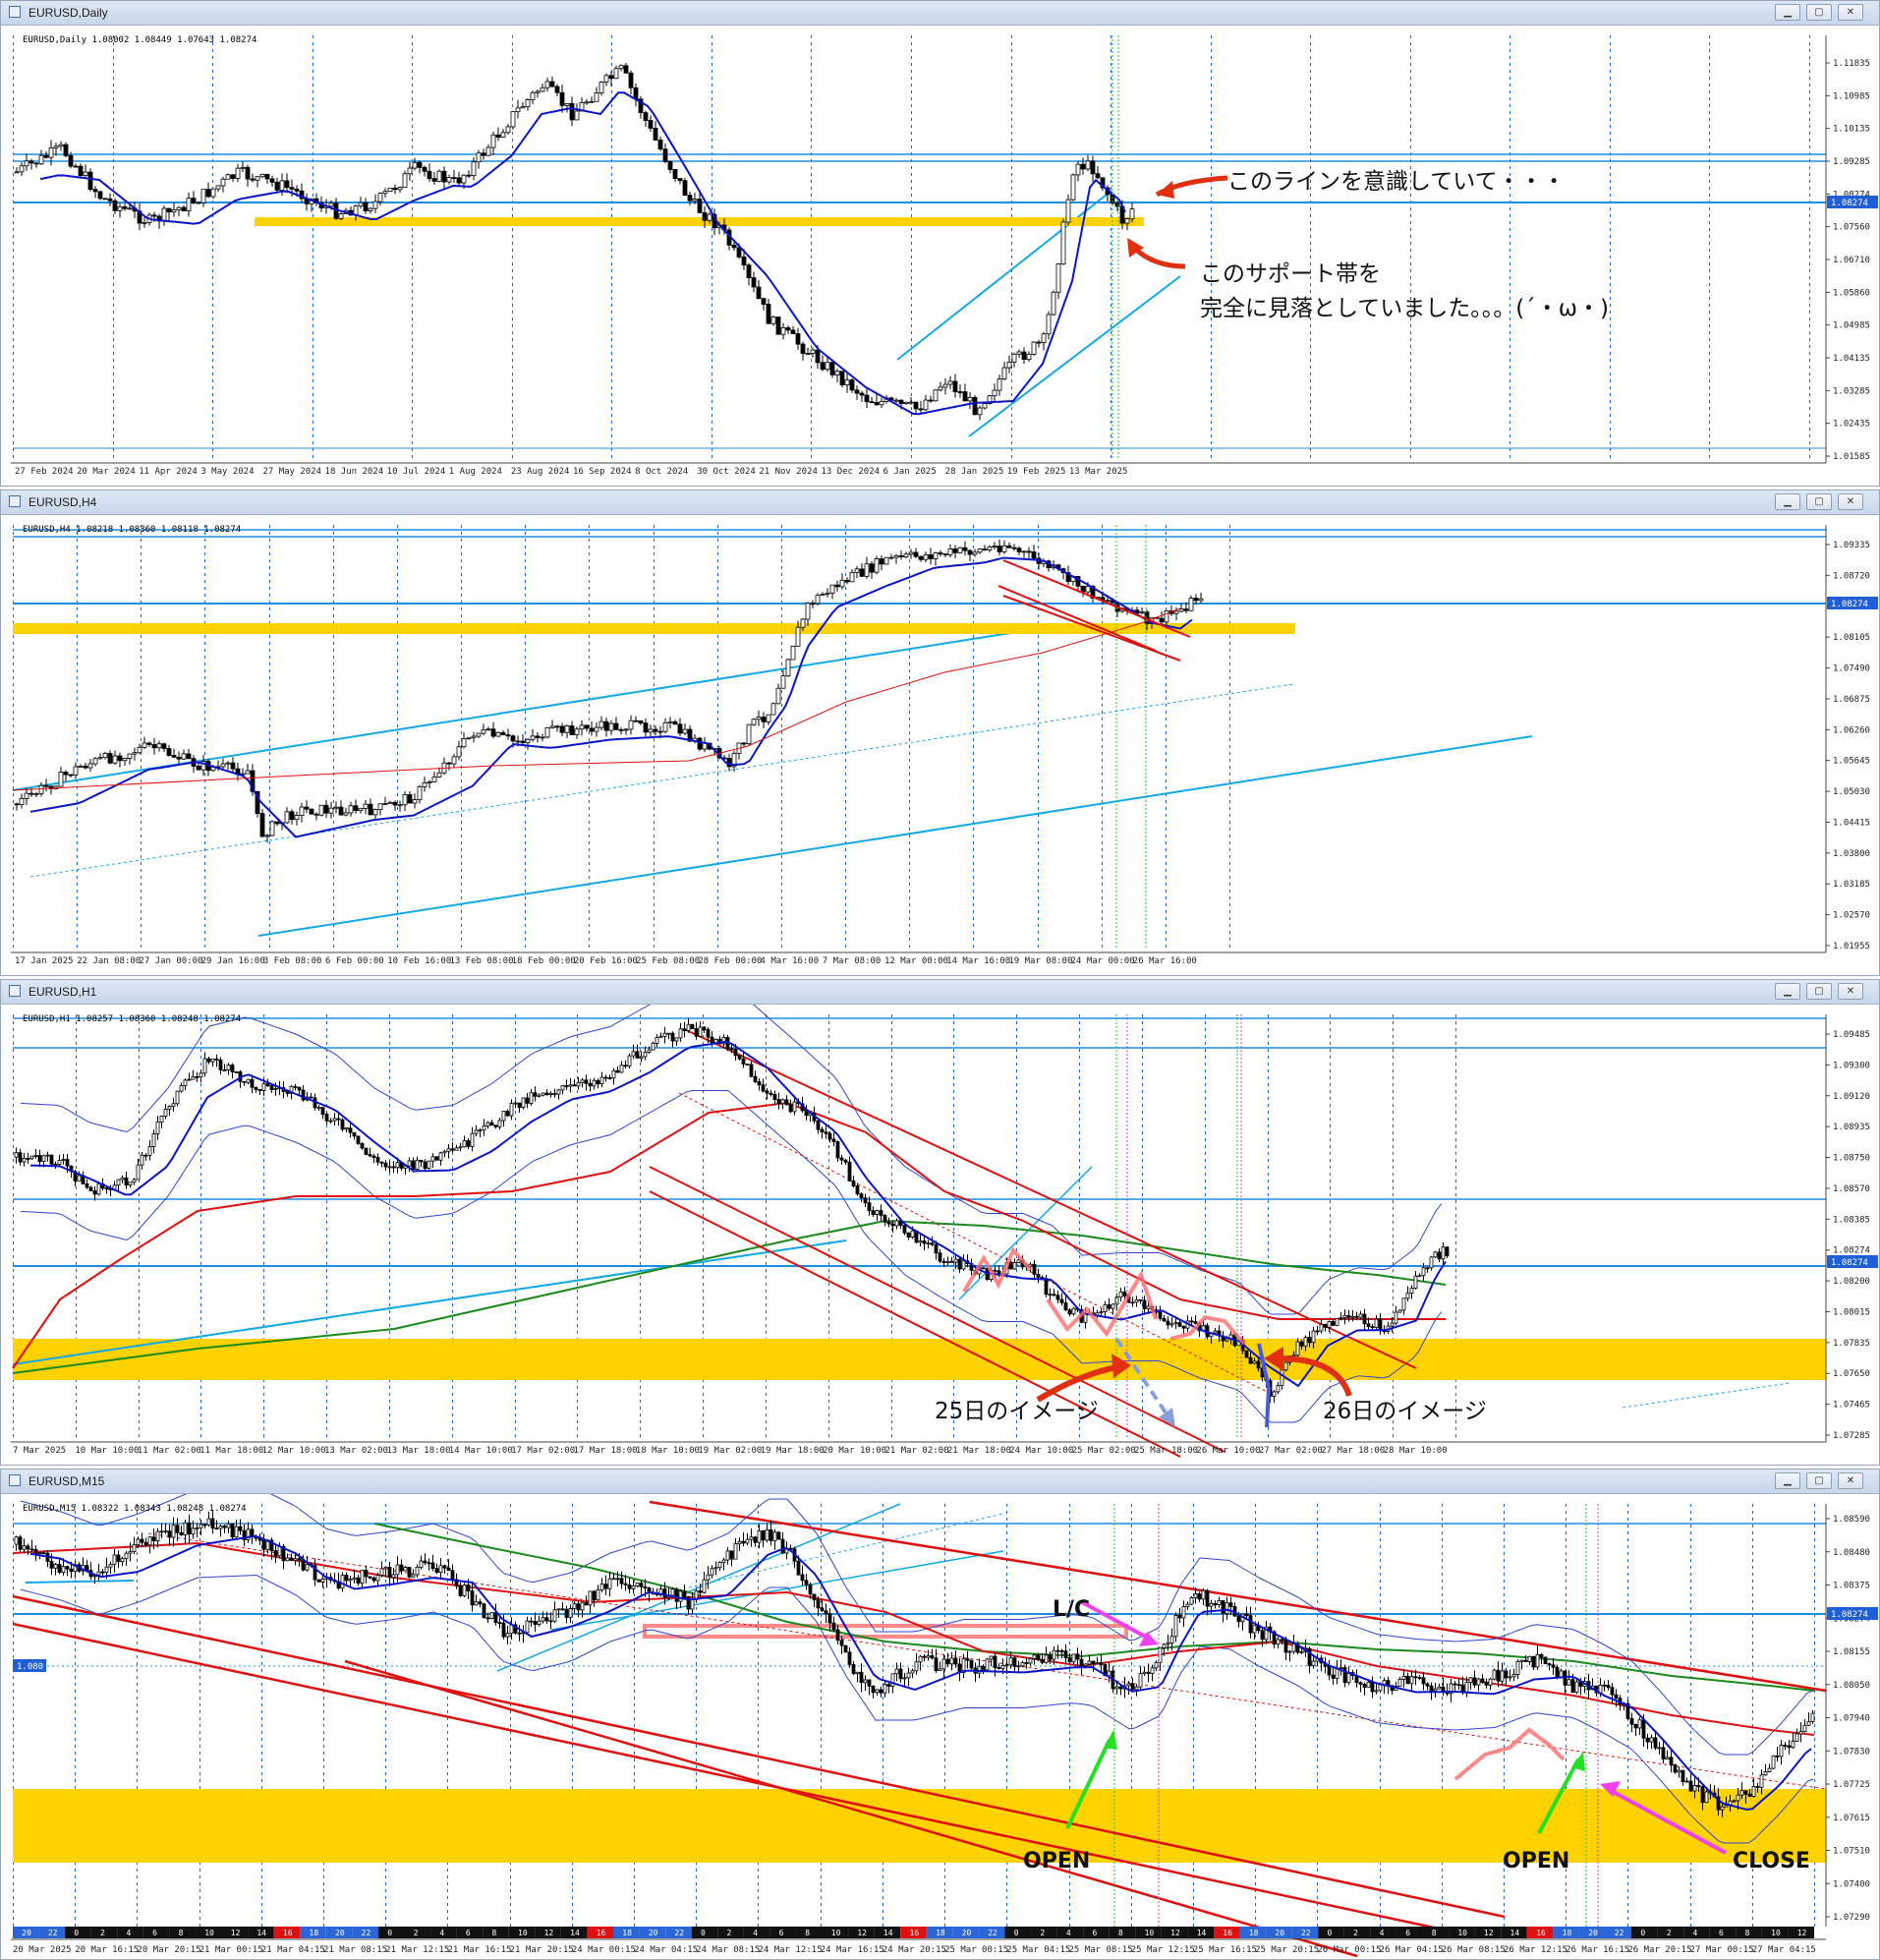 The height and width of the screenshot is (1960, 1880). What do you see at coordinates (1279, 1933) in the screenshot?
I see `hour-label: 20` at bounding box center [1279, 1933].